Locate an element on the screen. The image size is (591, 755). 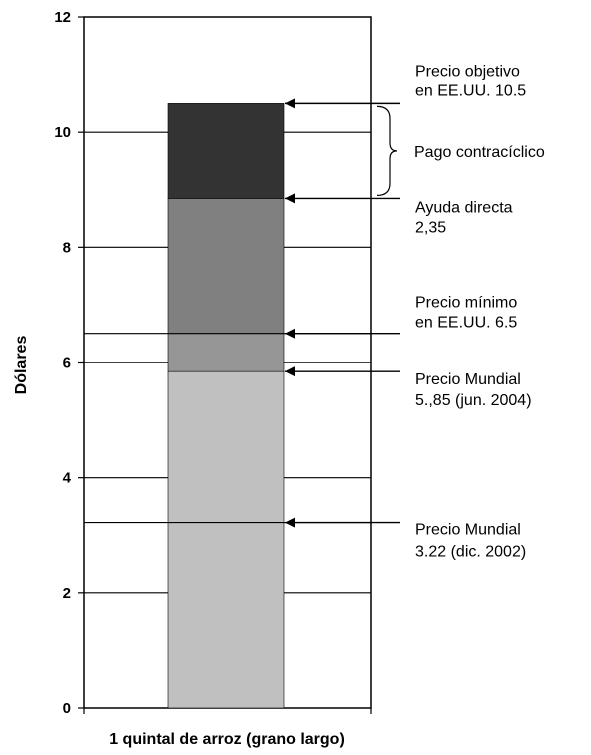
y-tick-label: 2 is located at coordinates (67, 593).